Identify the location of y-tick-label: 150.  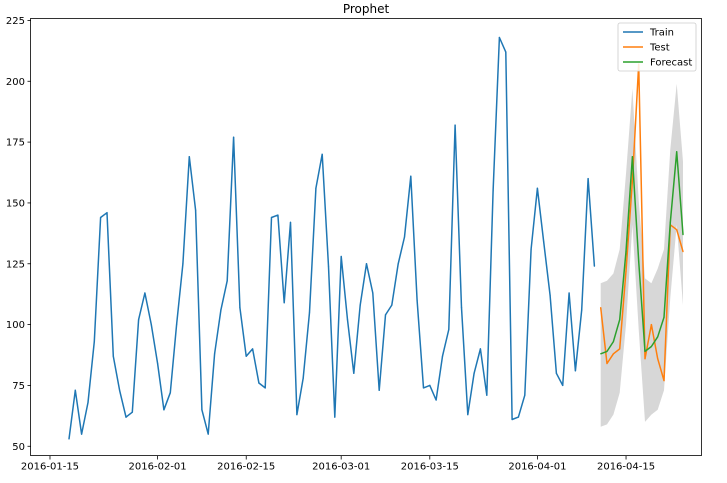
(15, 203).